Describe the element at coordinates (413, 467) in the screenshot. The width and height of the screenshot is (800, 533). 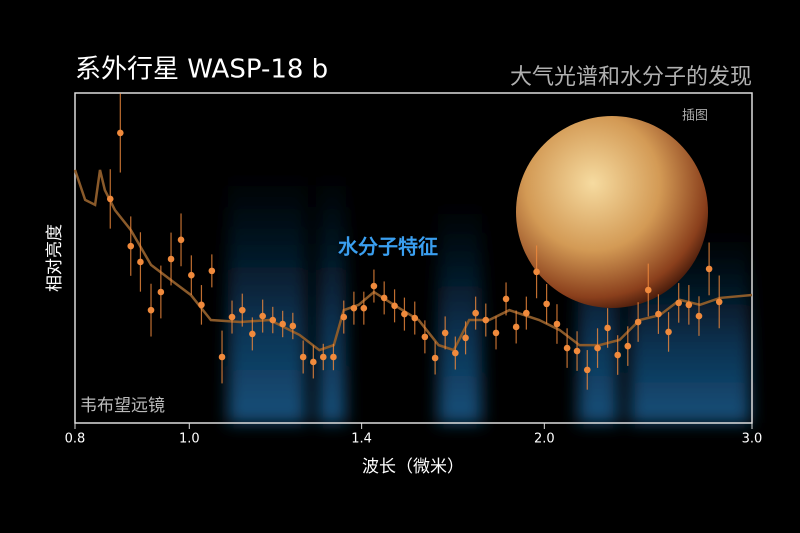
I see `x-axis-label: 波长（微米）` at that location.